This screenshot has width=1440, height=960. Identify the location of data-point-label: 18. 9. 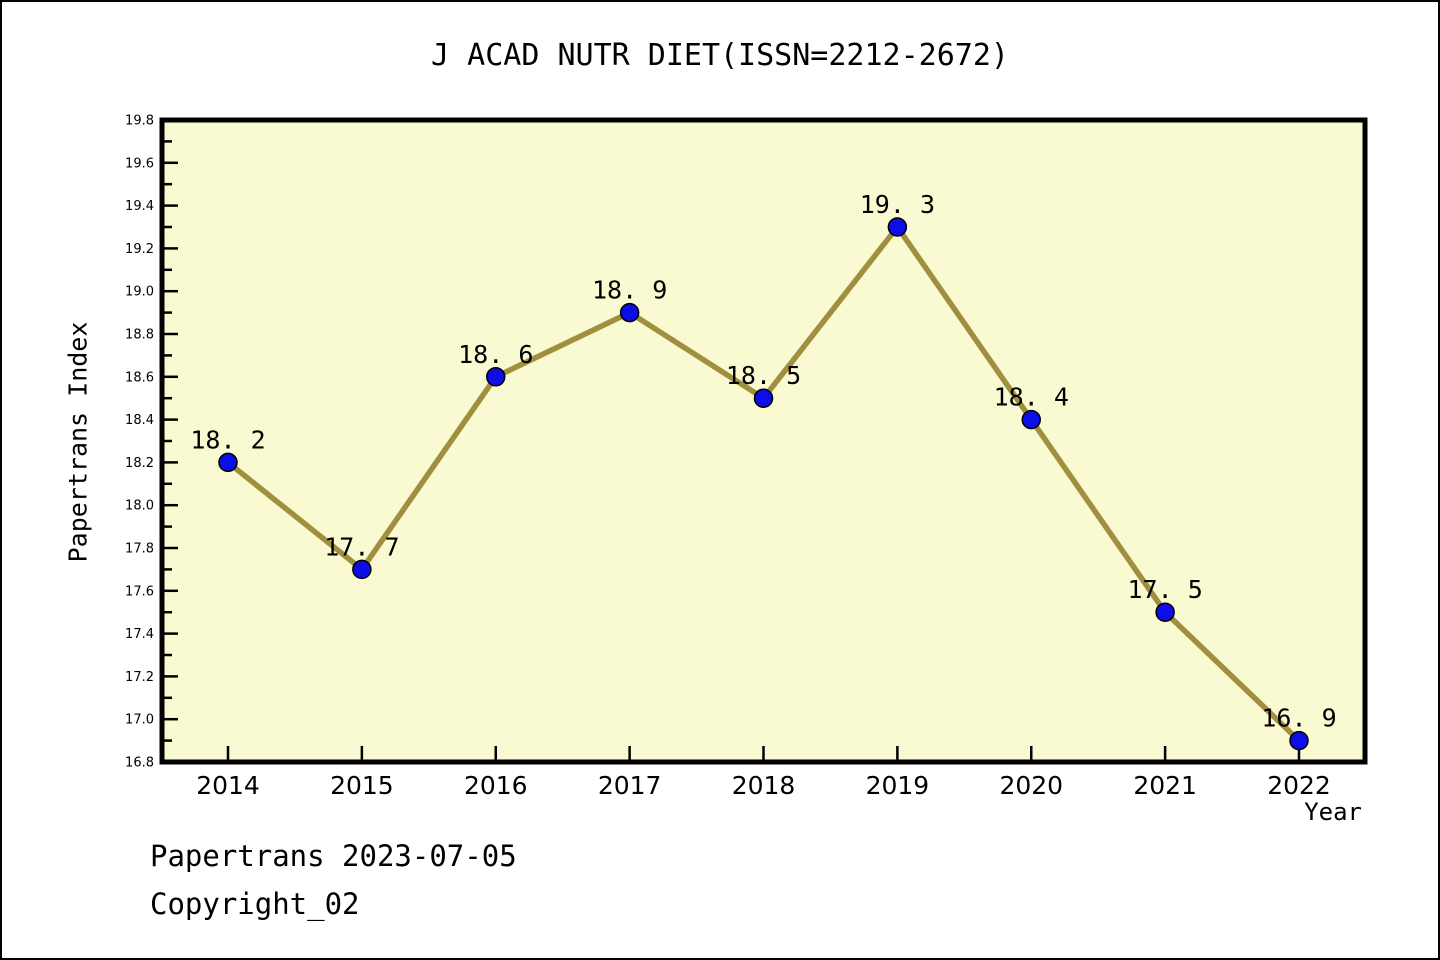
(629, 290).